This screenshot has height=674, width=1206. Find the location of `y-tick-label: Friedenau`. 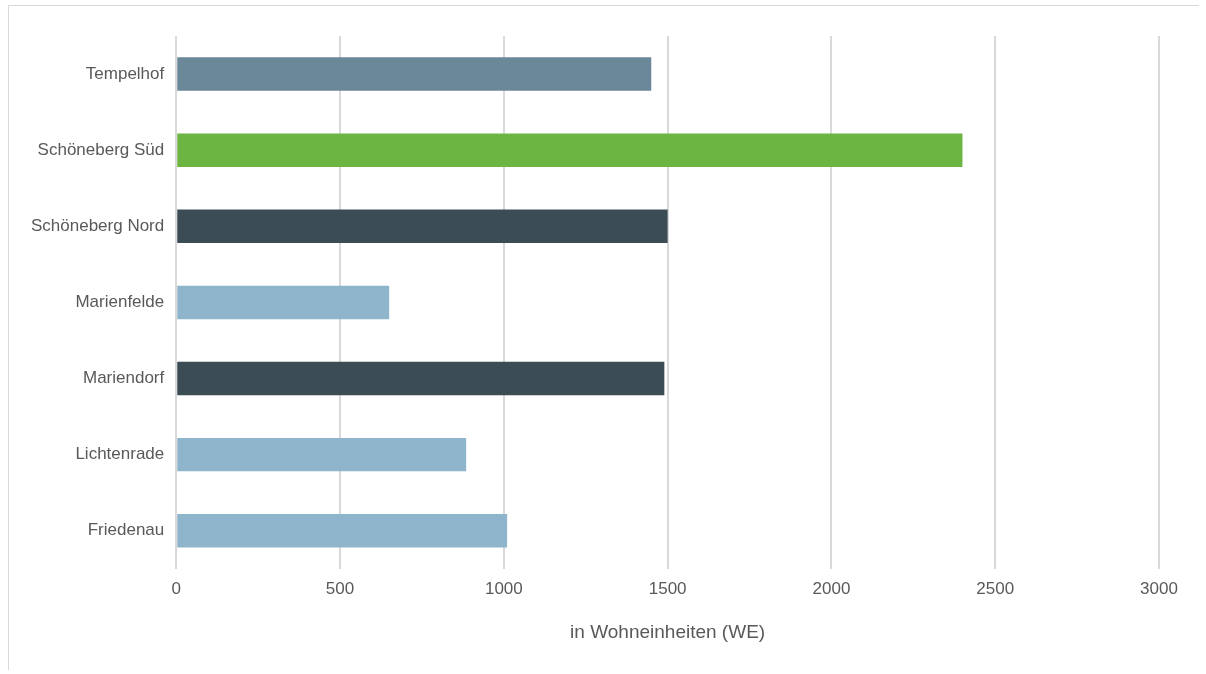

y-tick-label: Friedenau is located at coordinates (126, 530).